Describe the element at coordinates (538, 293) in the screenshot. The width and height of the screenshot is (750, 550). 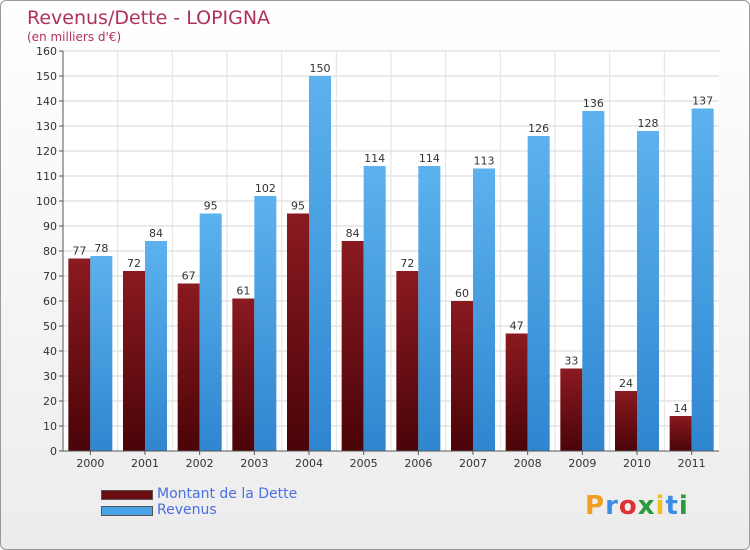
I see `bar-revenus-2008` at that location.